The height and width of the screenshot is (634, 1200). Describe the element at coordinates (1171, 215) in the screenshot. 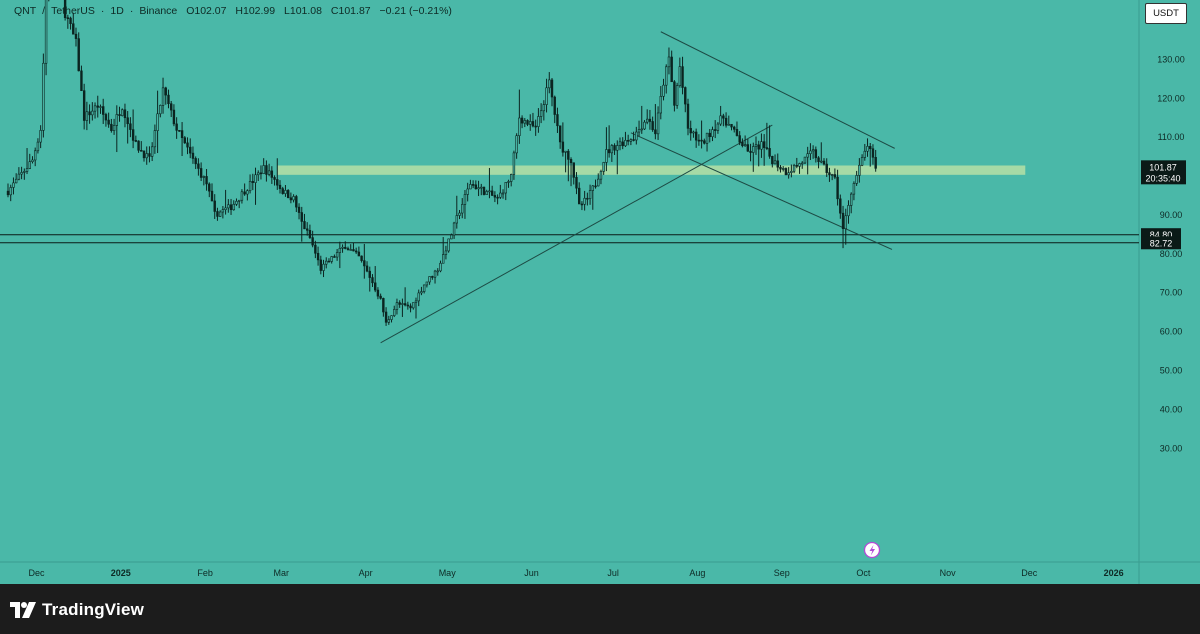

I see `price-tick-label: 90.00` at that location.